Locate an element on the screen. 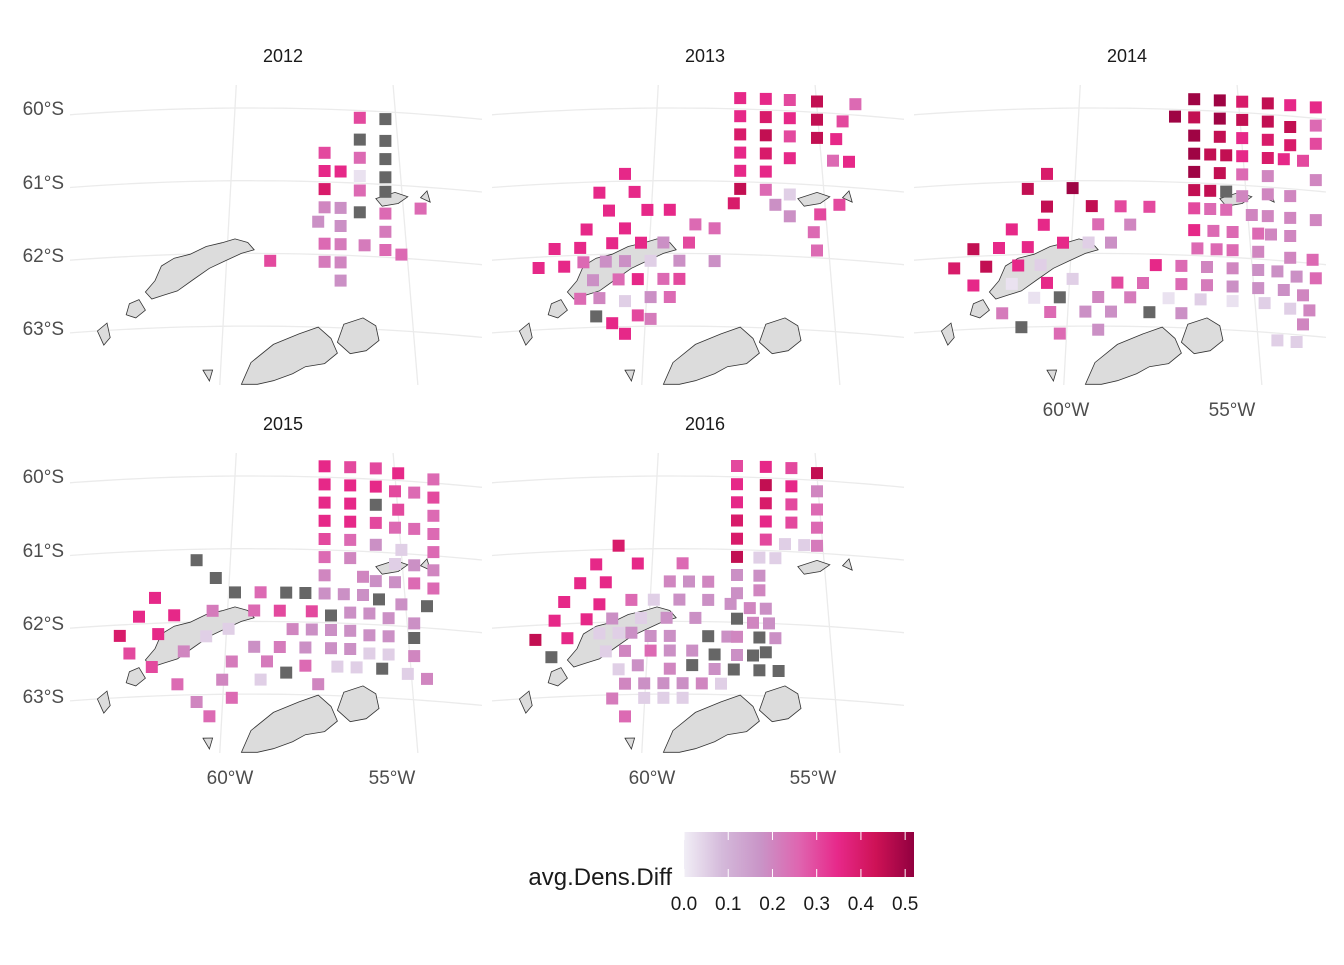 The image size is (1344, 965). facet-title: 2013 is located at coordinates (705, 56).